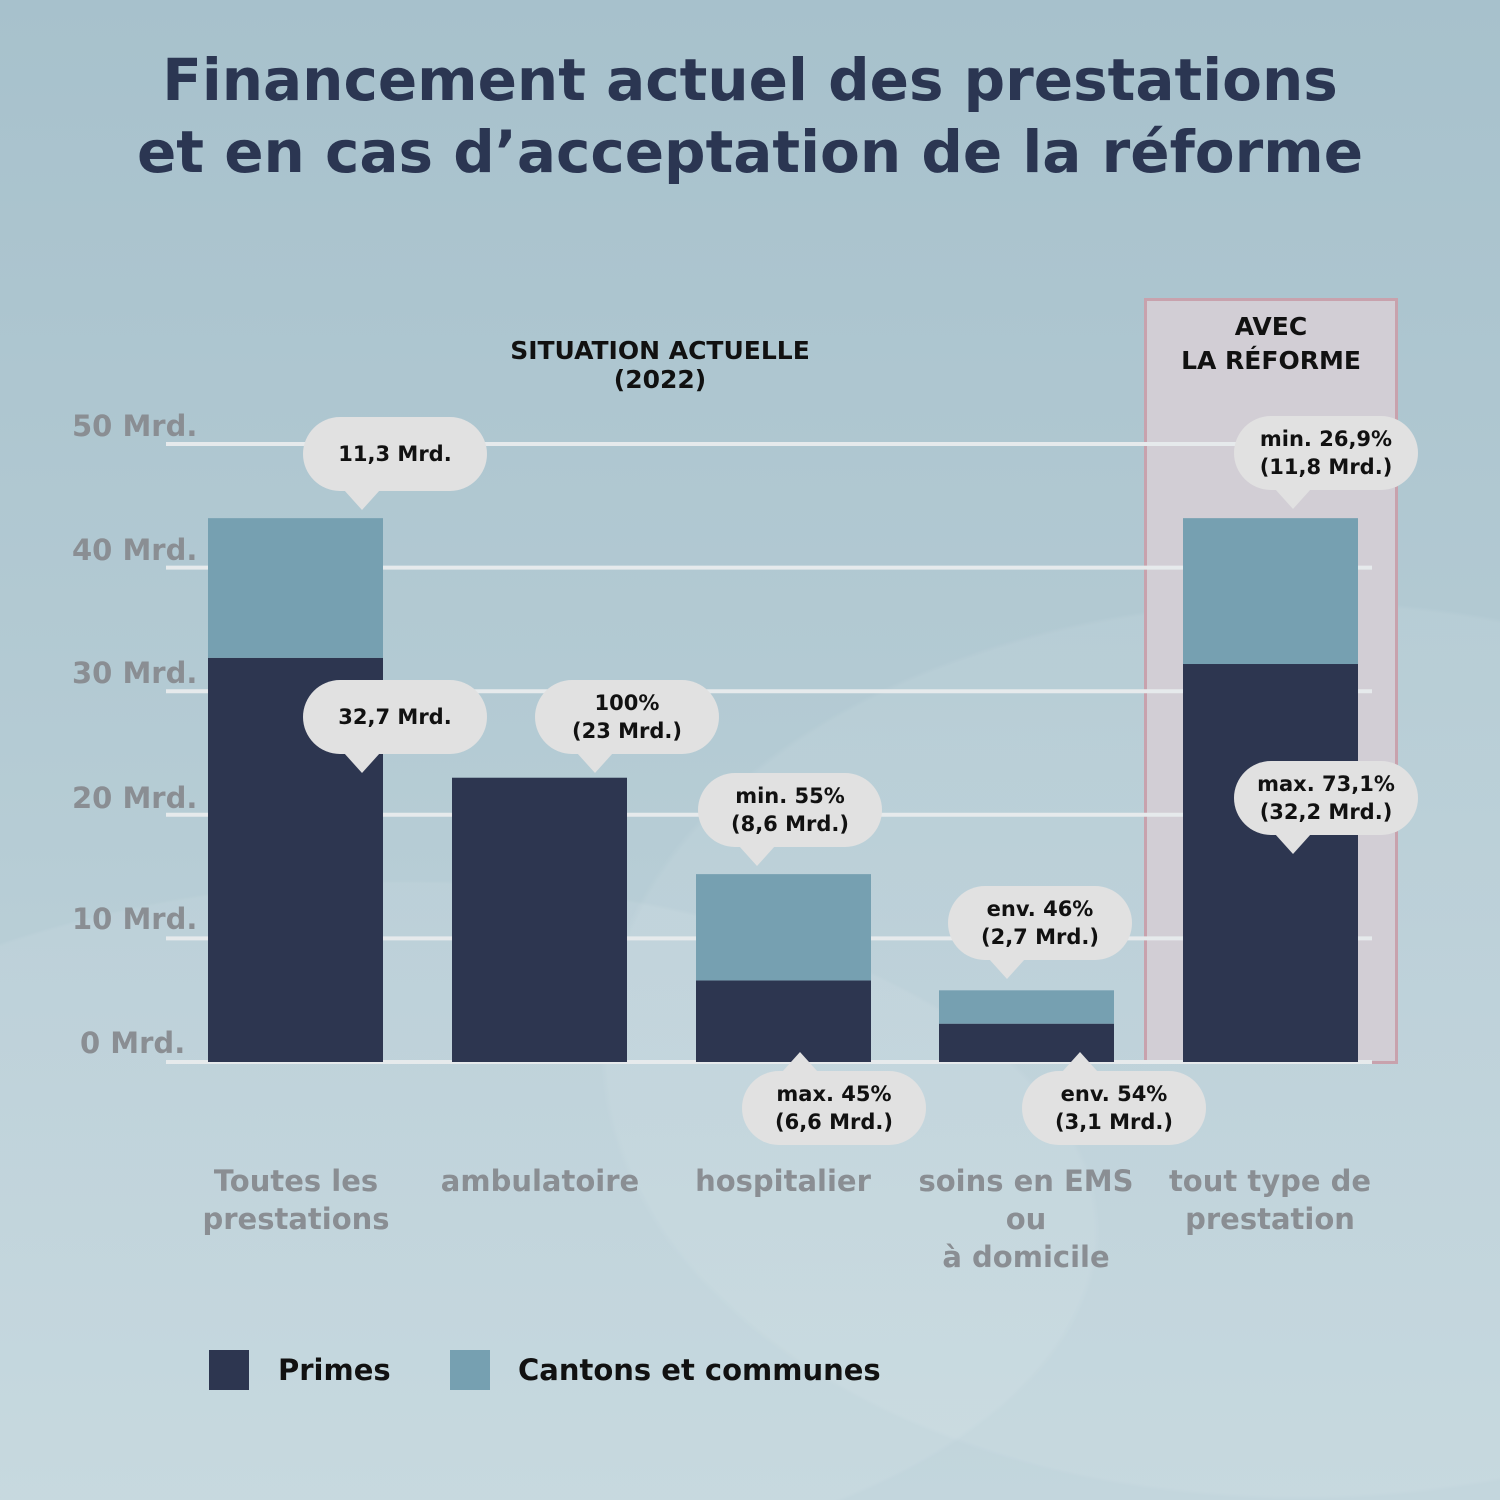  I want to click on legend-label-primes: Primes, so click(334, 1370).